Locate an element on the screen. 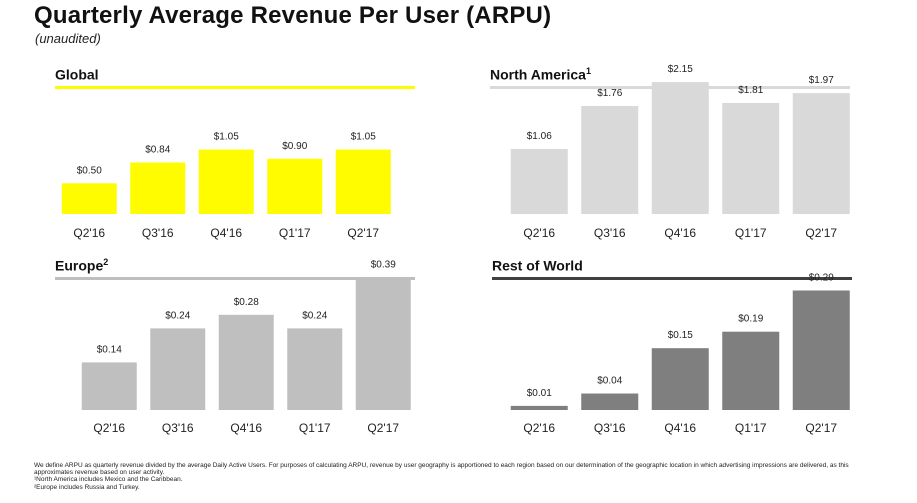  global-data-label: $0.90 is located at coordinates (294, 146).